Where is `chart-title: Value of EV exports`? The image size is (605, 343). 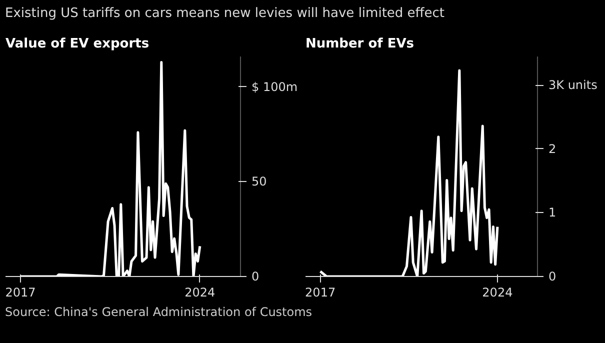
chart-title: Value of EV exports is located at coordinates (78, 44).